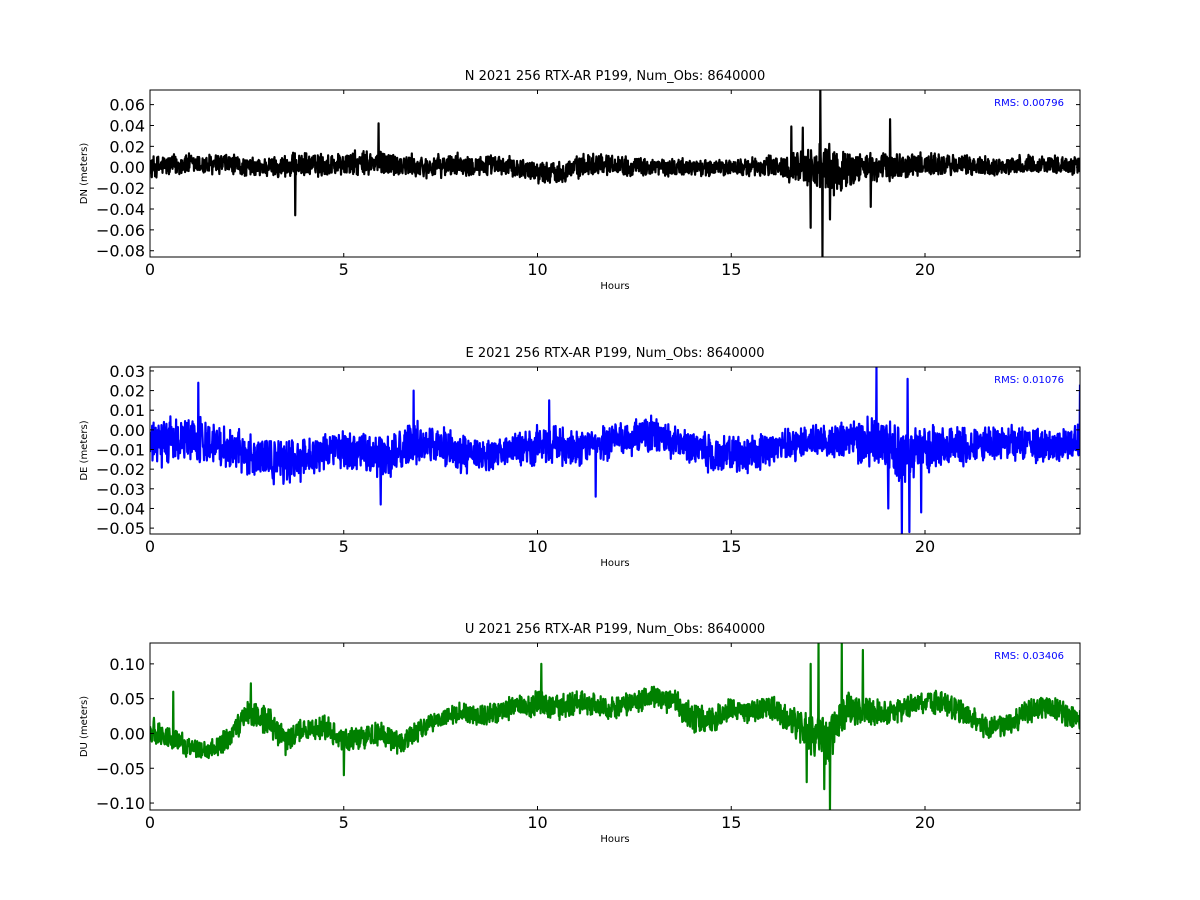 The image size is (1200, 900). What do you see at coordinates (127, 391) in the screenshot?
I see `east-y-tick-label: 0.02` at bounding box center [127, 391].